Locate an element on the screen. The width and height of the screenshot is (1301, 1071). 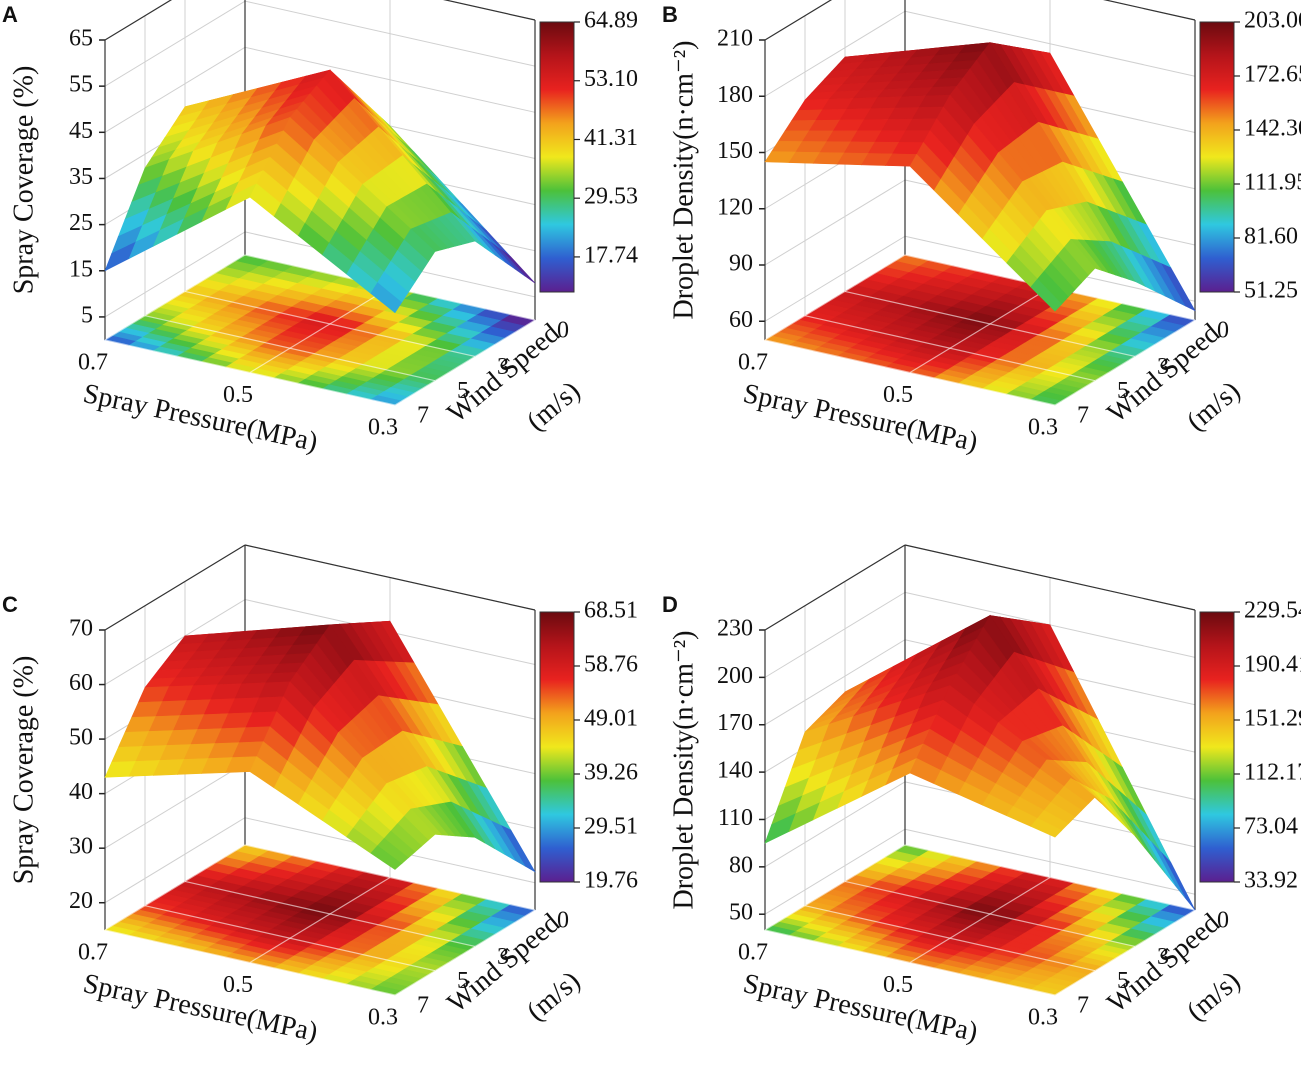
z-tick-label: 120 is located at coordinates (735, 207).